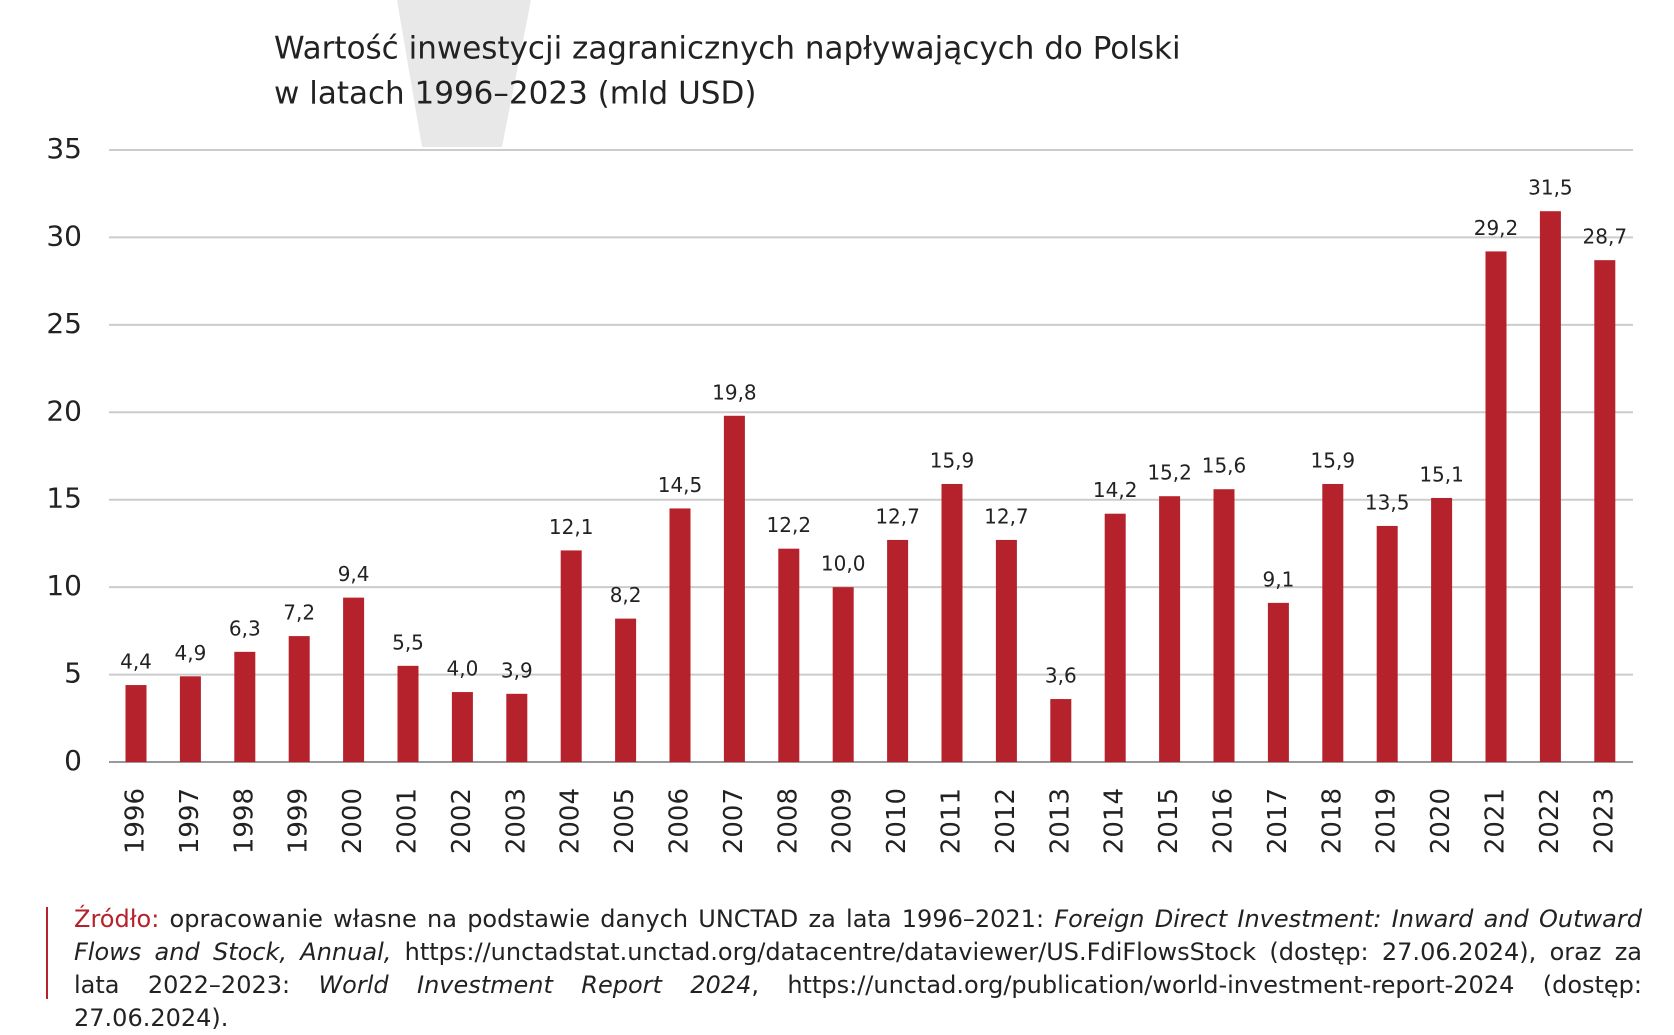  Describe the element at coordinates (64, 585) in the screenshot. I see `y-tick-label: 10` at that location.